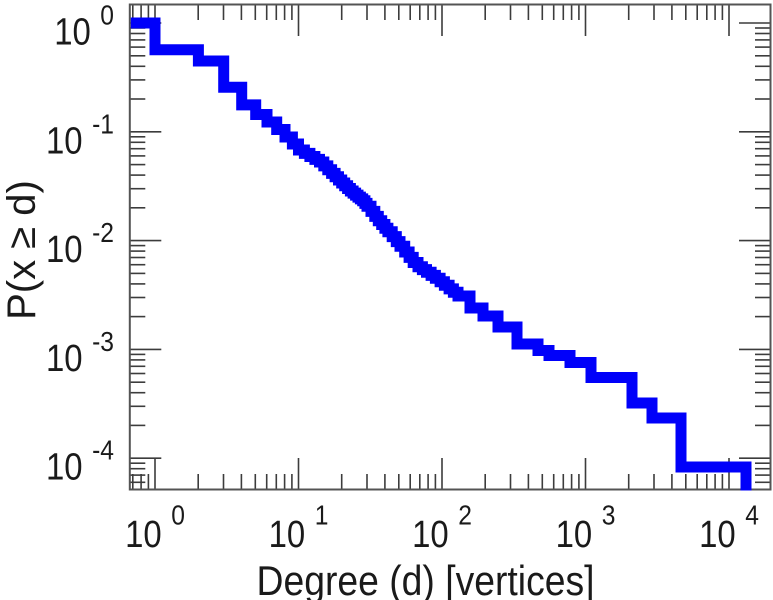 This screenshot has width=773, height=600. Describe the element at coordinates (426, 578) in the screenshot. I see `svg-text: Degree (d) [vertices]` at that location.